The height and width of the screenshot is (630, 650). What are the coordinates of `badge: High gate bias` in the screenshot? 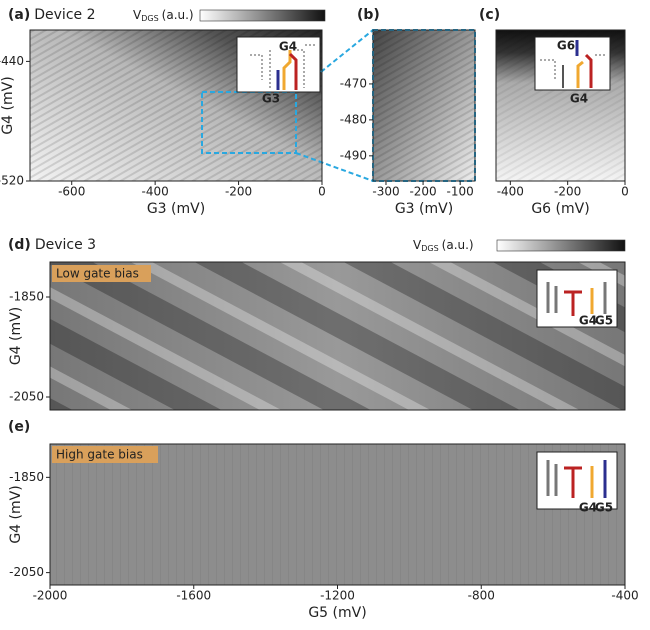 It's located at (99, 455).